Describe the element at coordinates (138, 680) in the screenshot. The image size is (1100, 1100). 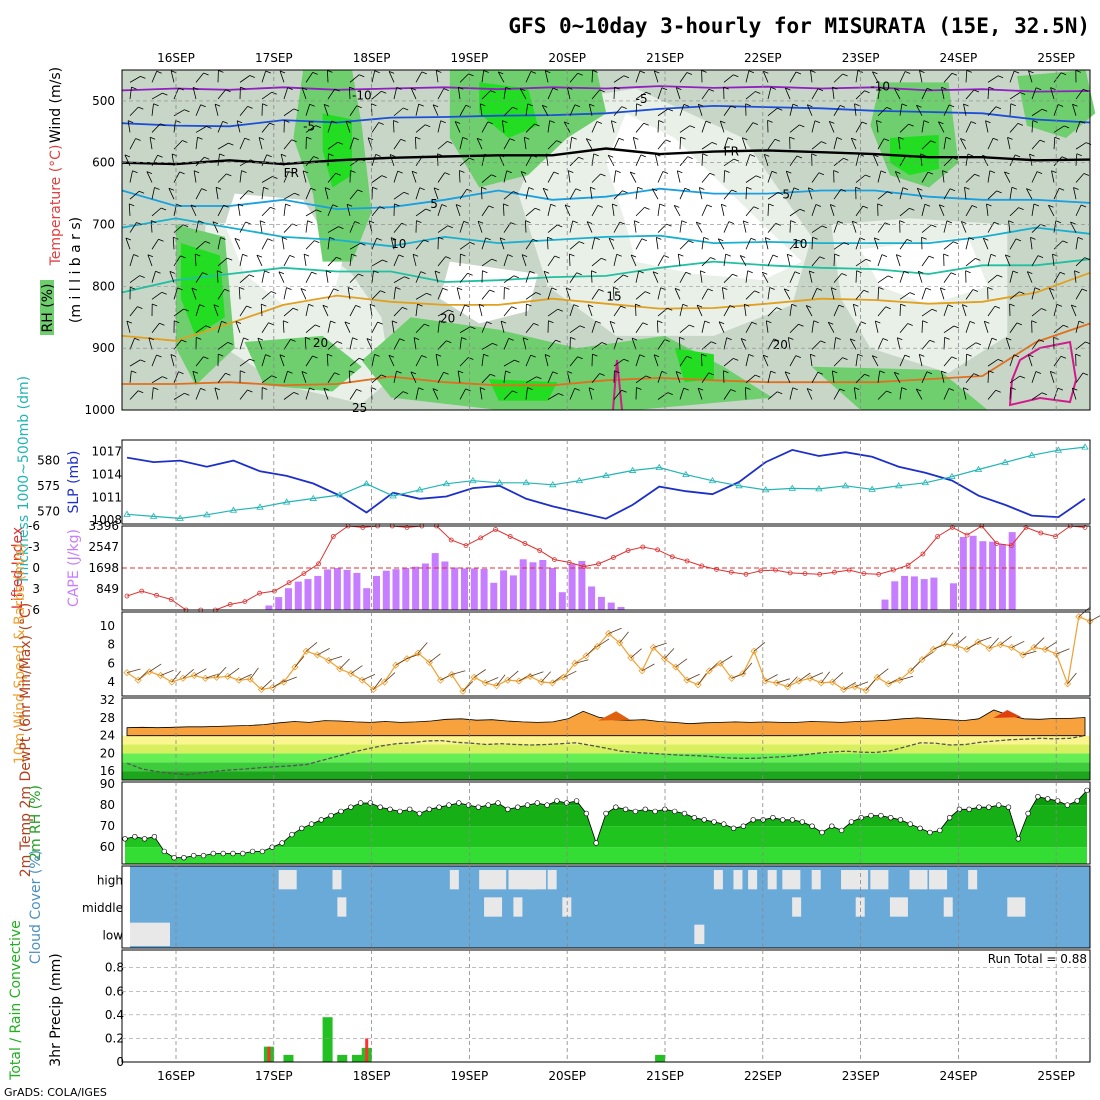
I see `wind-speed-point` at that location.